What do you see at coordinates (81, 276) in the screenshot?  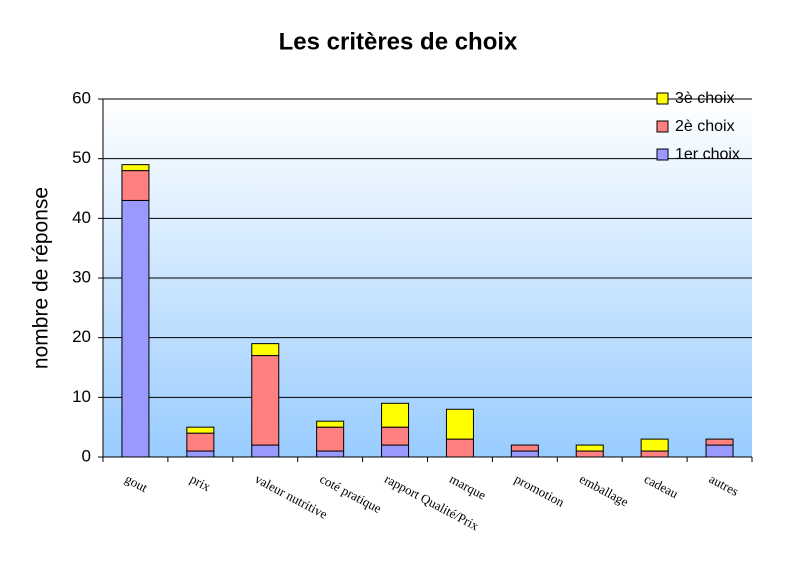 I see `y-tick-label: 30` at bounding box center [81, 276].